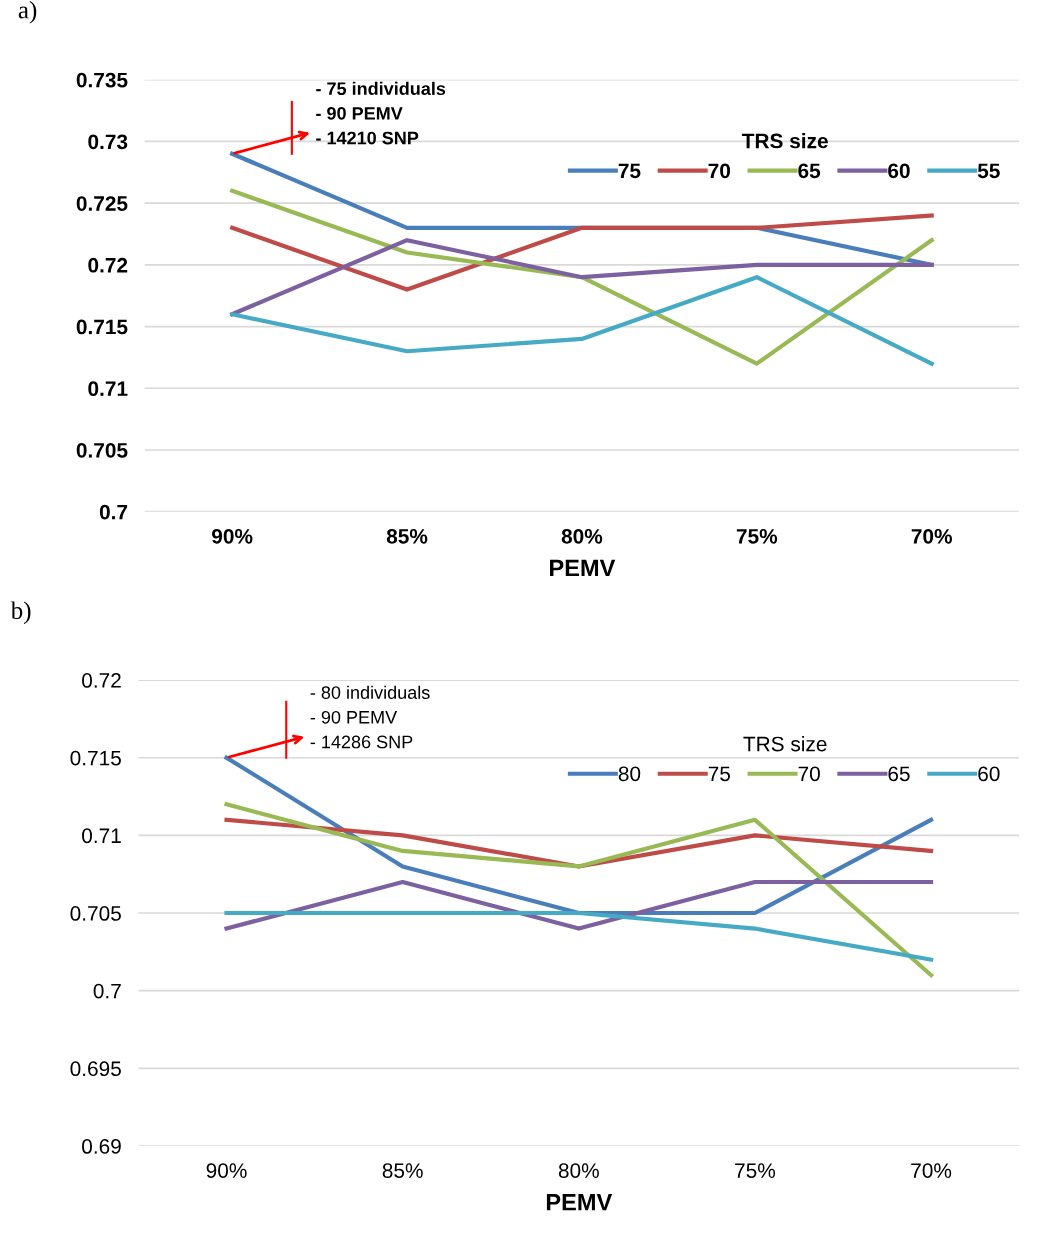  What do you see at coordinates (102, 80) in the screenshot?
I see `y-tick-label: 0.735` at bounding box center [102, 80].